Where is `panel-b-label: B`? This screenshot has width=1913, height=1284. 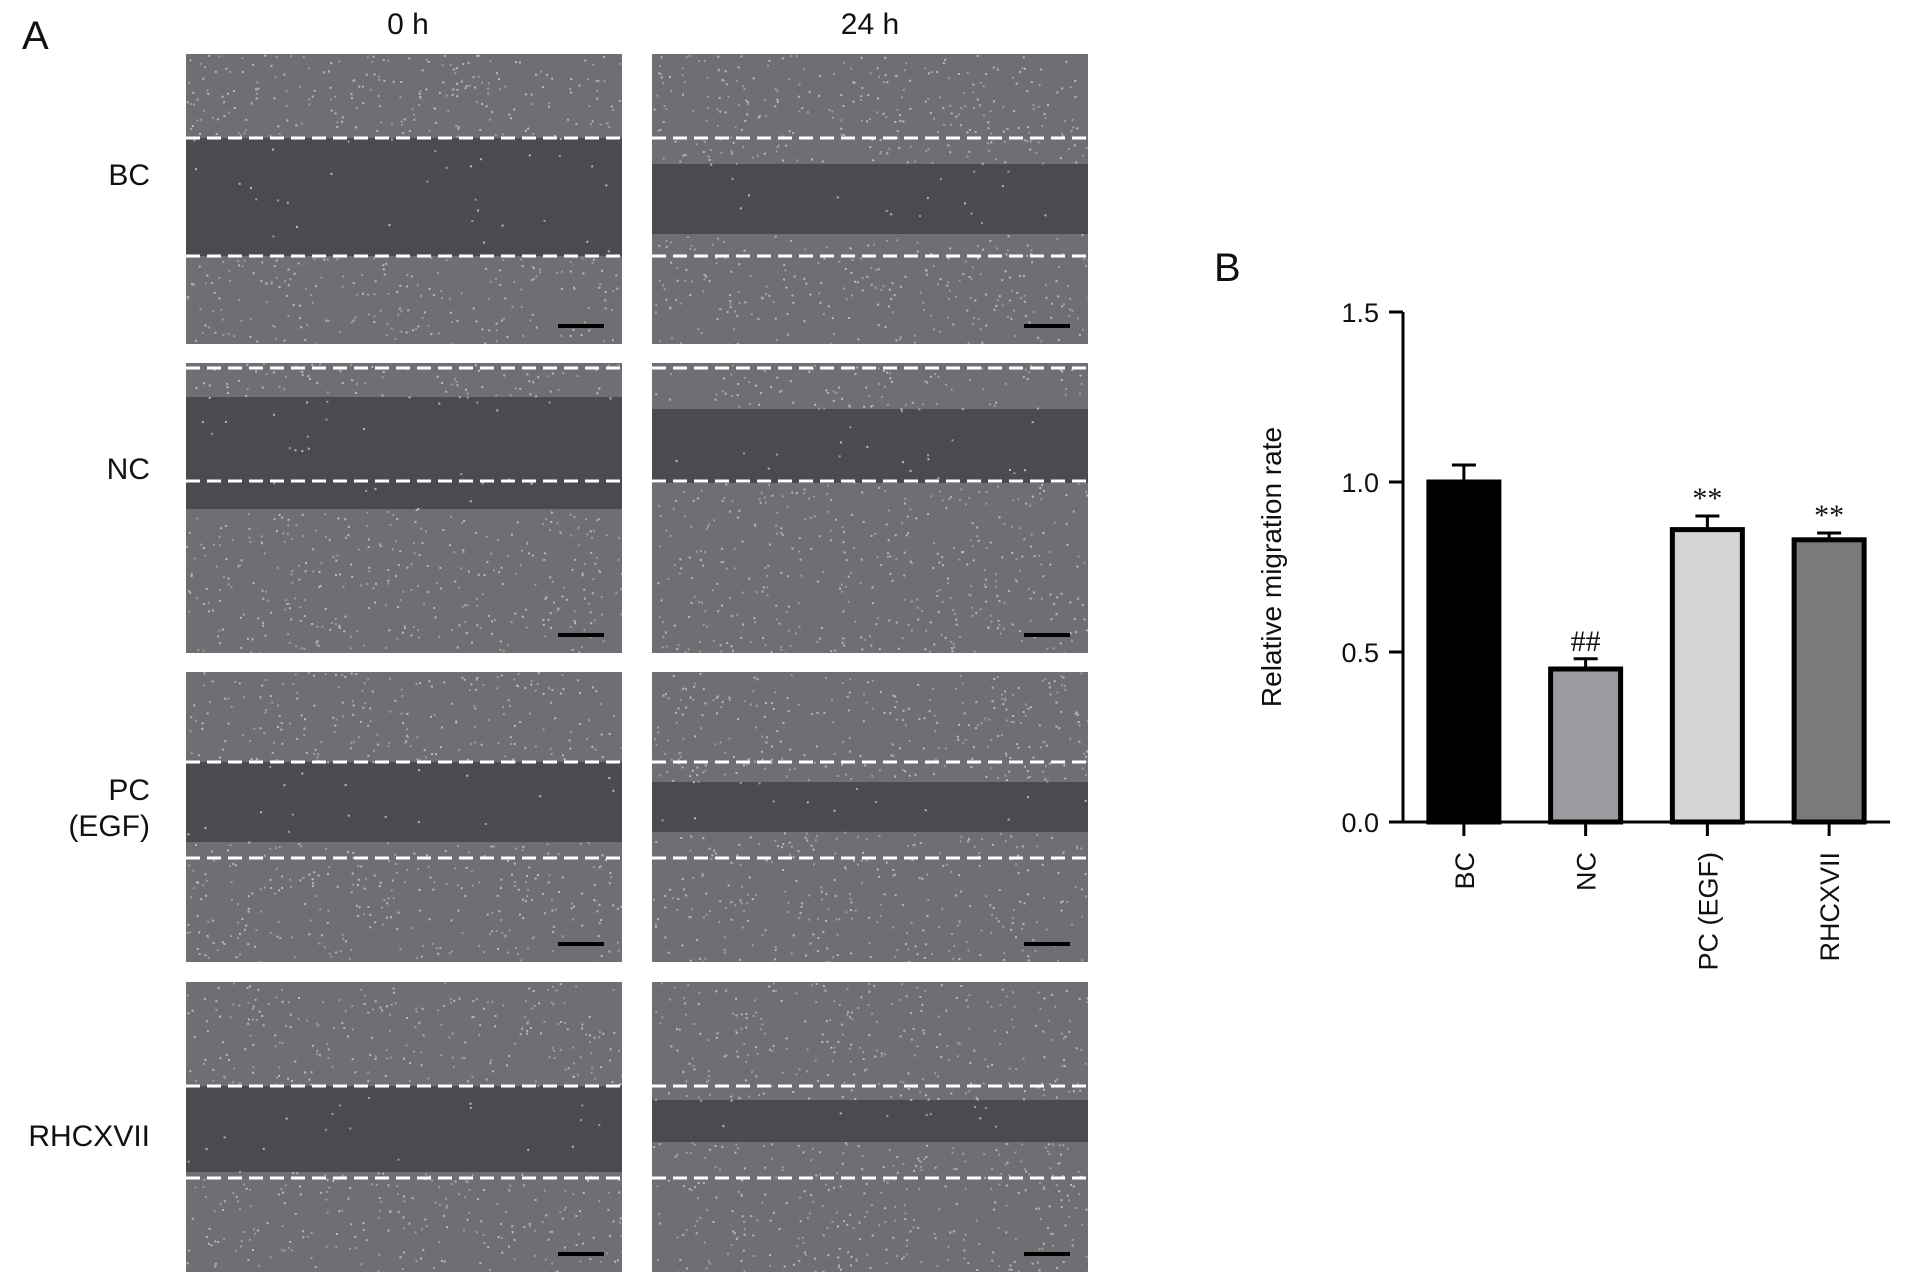
panel-b-label: B is located at coordinates (1227, 268).